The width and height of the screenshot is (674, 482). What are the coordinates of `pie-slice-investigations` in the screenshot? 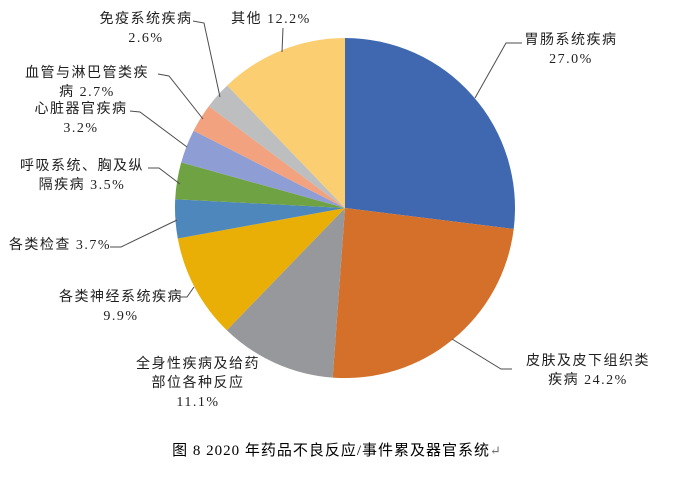 It's located at (259, 219).